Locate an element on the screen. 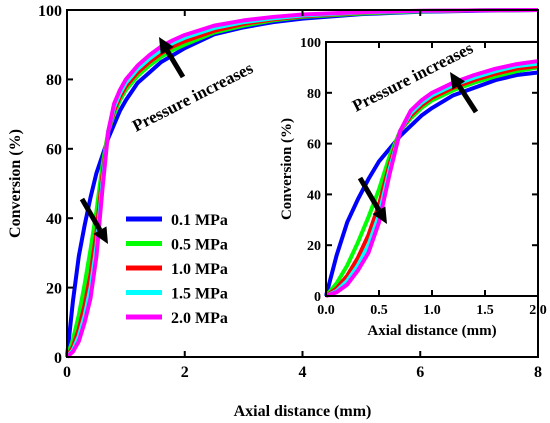 This screenshot has height=423, width=550. main-xtick-label: 6 is located at coordinates (420, 372).